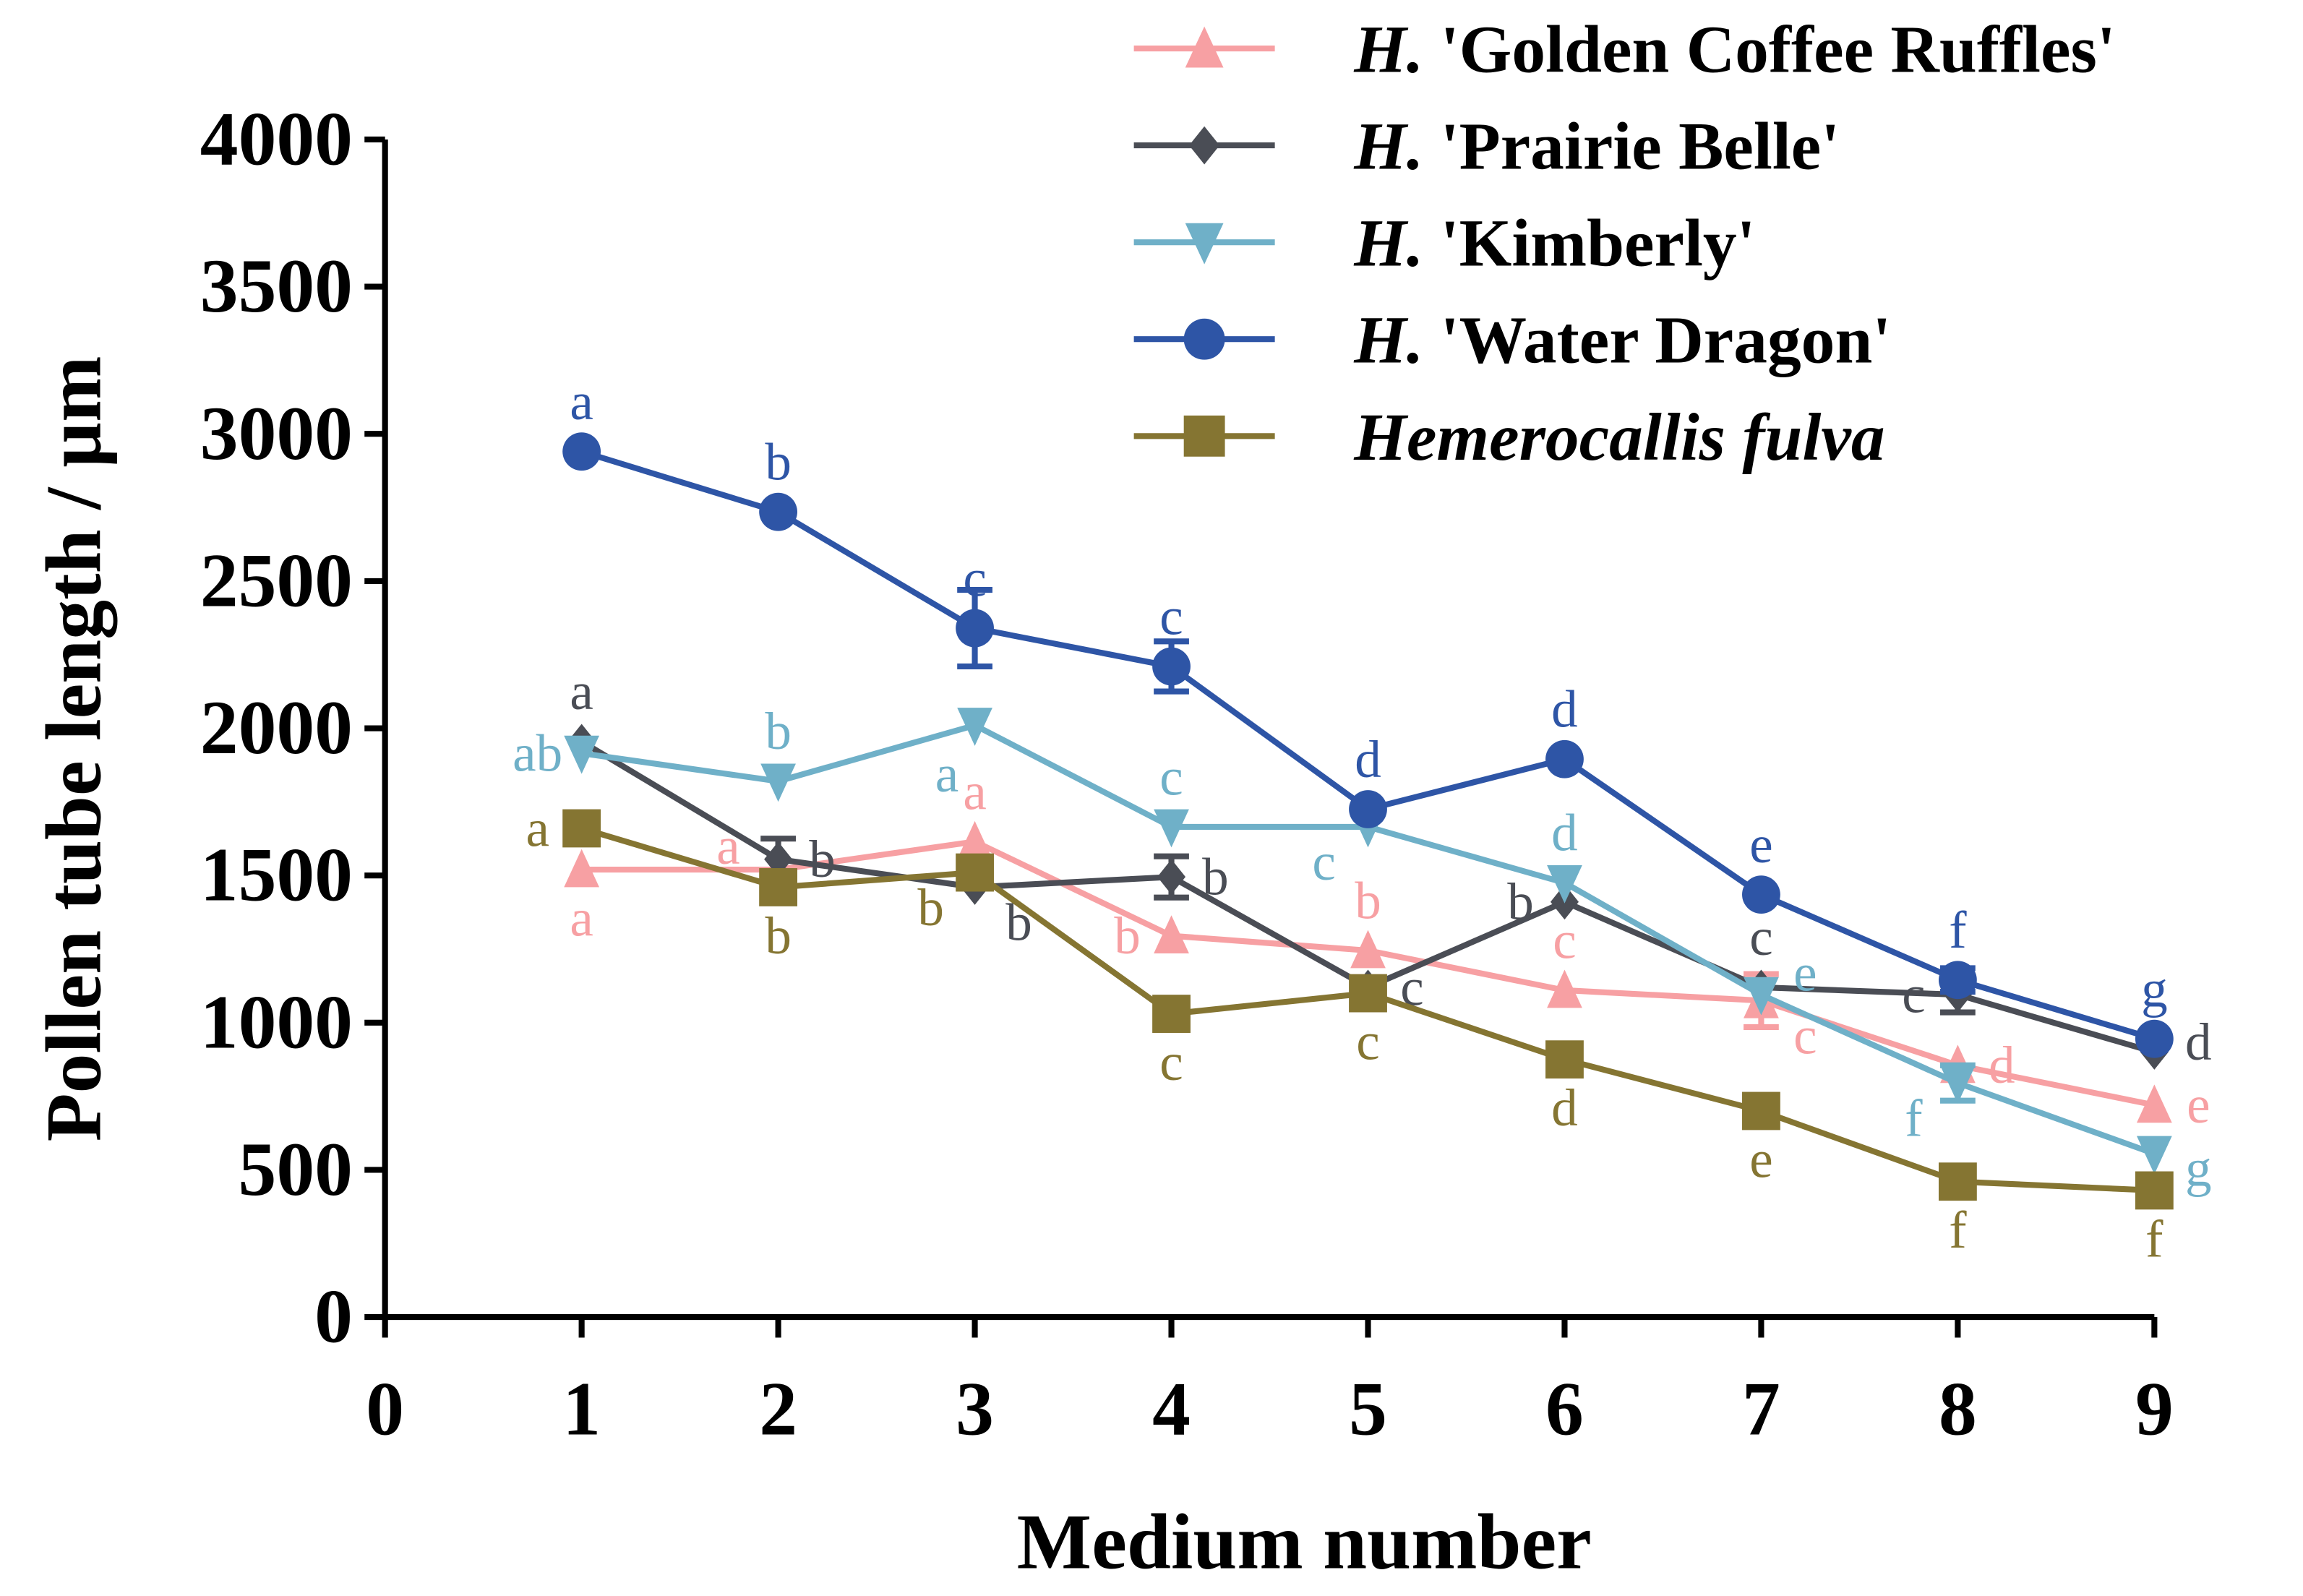  I want to click on x-tick-label: 1, so click(581, 1409).